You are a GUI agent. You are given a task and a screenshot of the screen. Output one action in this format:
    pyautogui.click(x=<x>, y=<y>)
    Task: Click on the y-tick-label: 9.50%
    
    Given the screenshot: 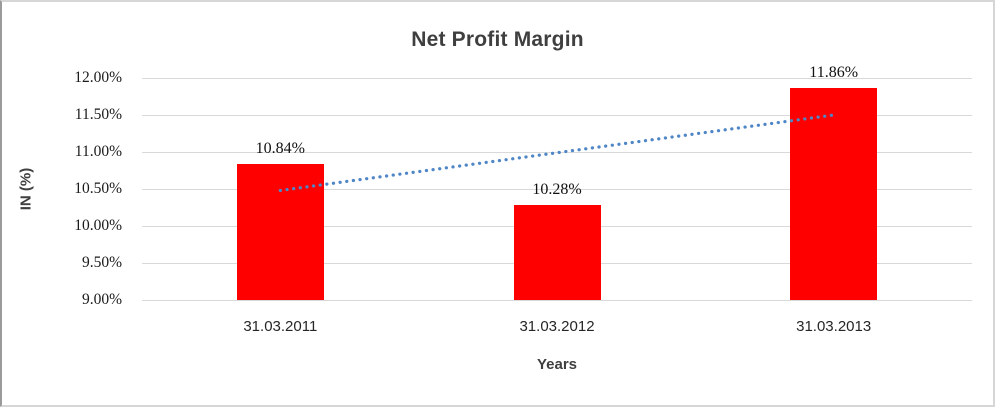 What is the action you would take?
    pyautogui.click(x=101, y=262)
    